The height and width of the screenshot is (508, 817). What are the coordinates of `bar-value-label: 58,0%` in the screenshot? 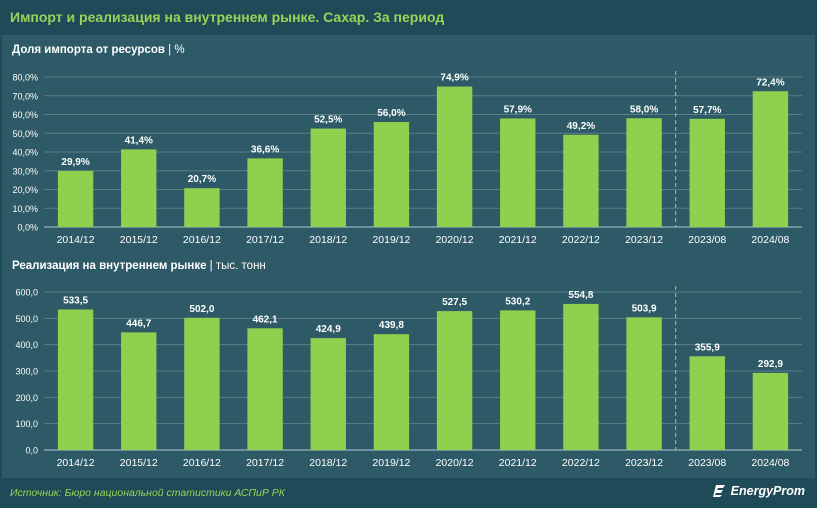 It's located at (644, 109).